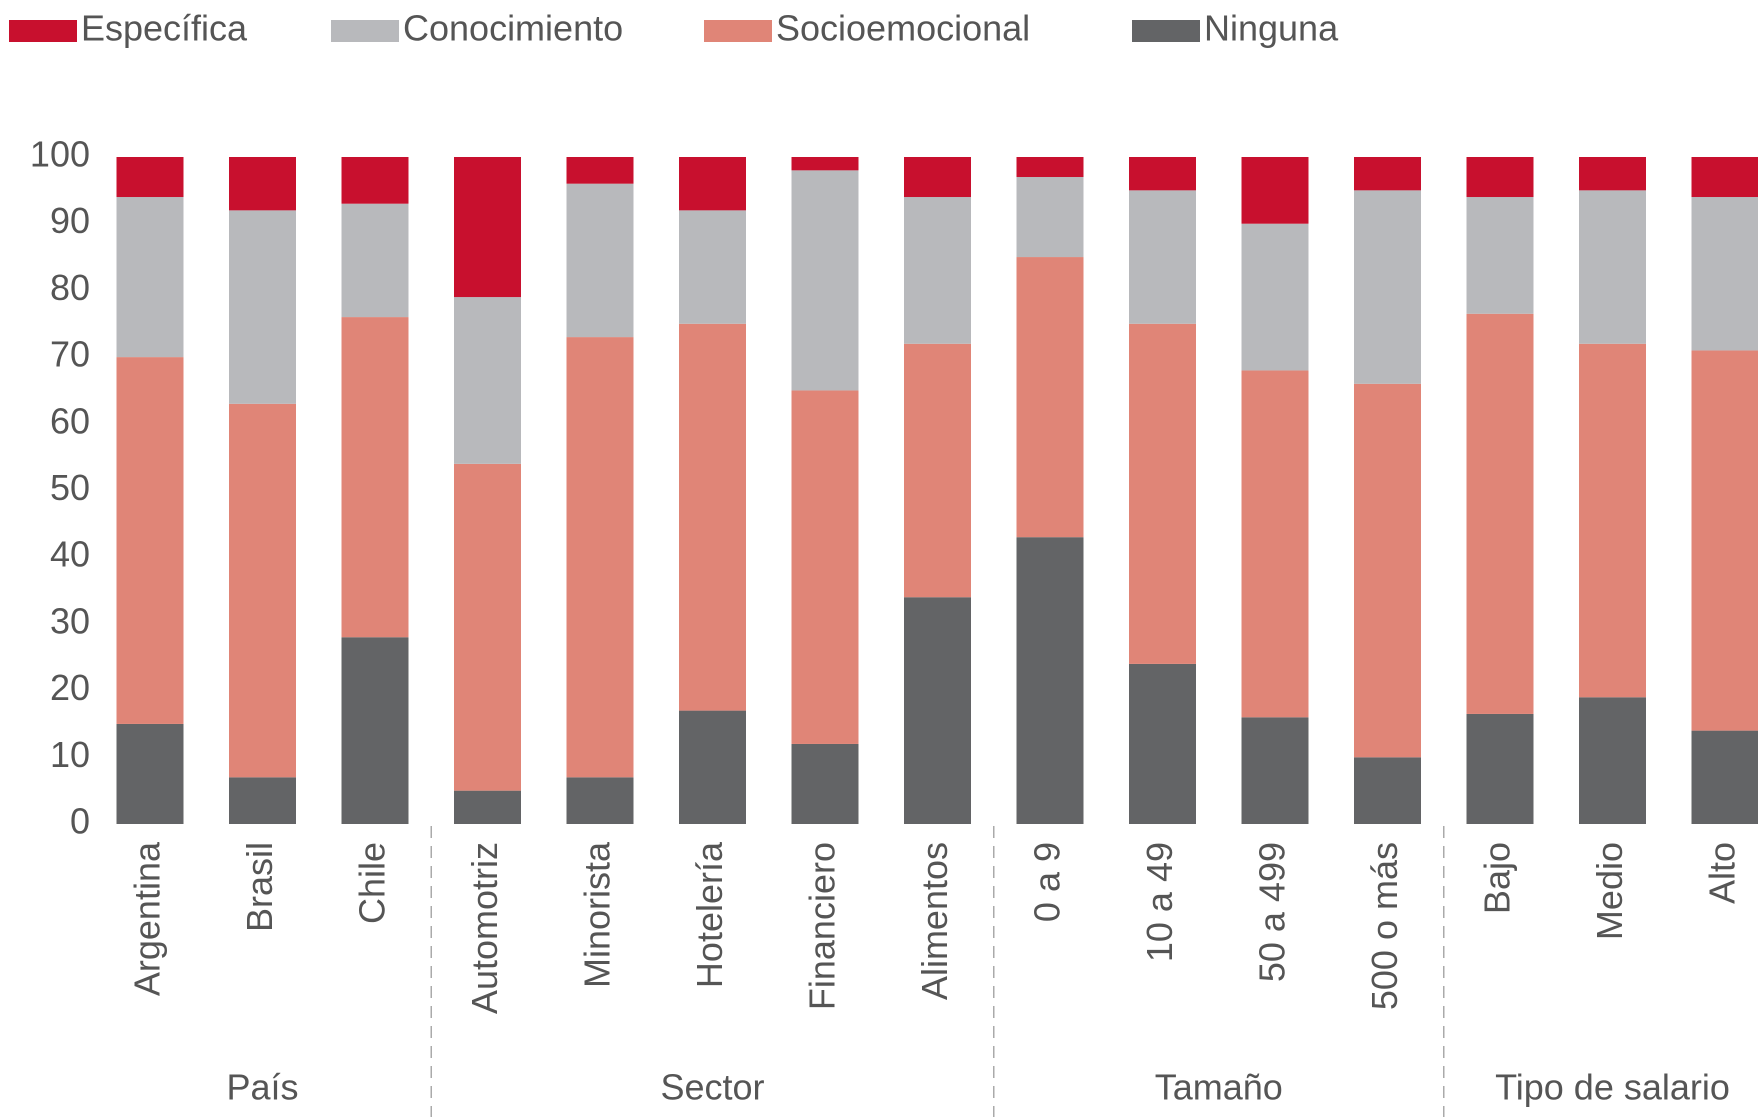  Describe the element at coordinates (70, 687) in the screenshot. I see `y-tick-label: 20` at that location.